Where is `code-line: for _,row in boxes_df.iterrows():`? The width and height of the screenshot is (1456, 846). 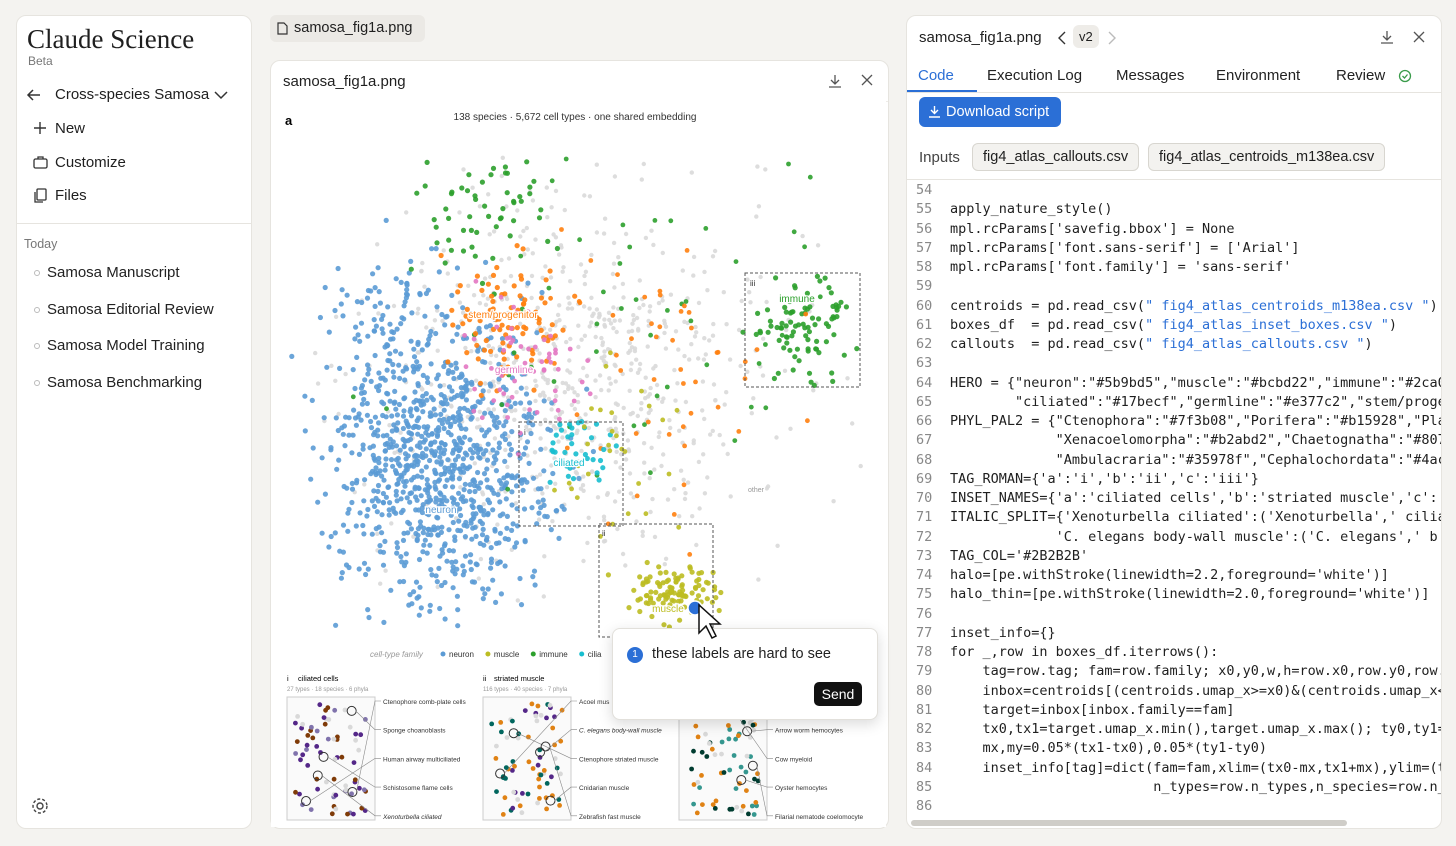 code-line: for _,row in boxes_df.iterrows(): is located at coordinates (1084, 652).